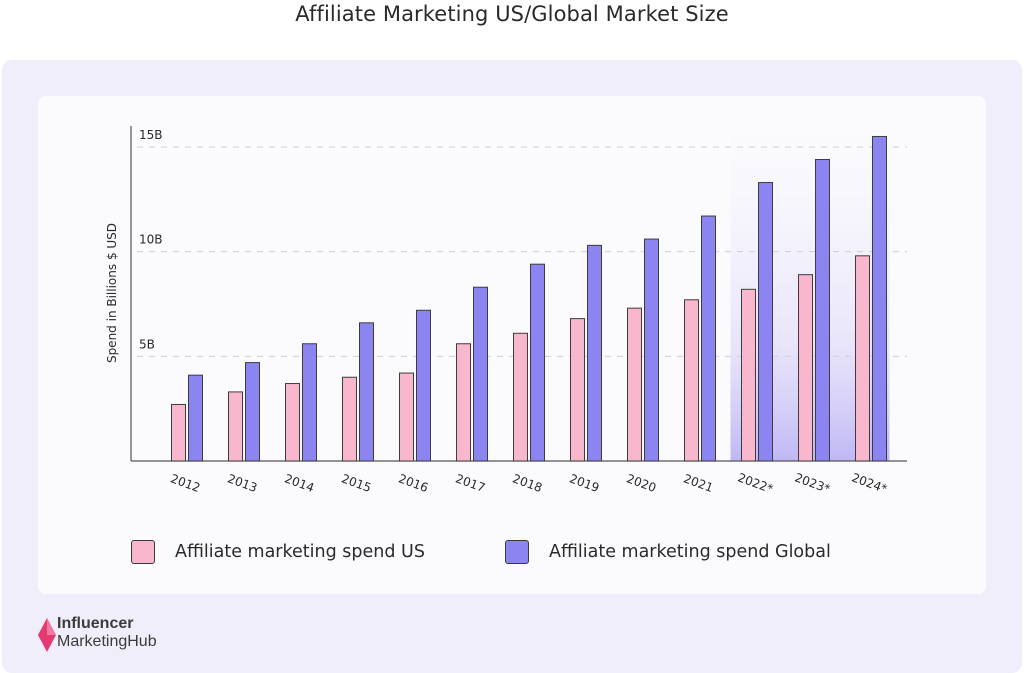 The height and width of the screenshot is (673, 1024). I want to click on legend-swatch-global, so click(517, 552).